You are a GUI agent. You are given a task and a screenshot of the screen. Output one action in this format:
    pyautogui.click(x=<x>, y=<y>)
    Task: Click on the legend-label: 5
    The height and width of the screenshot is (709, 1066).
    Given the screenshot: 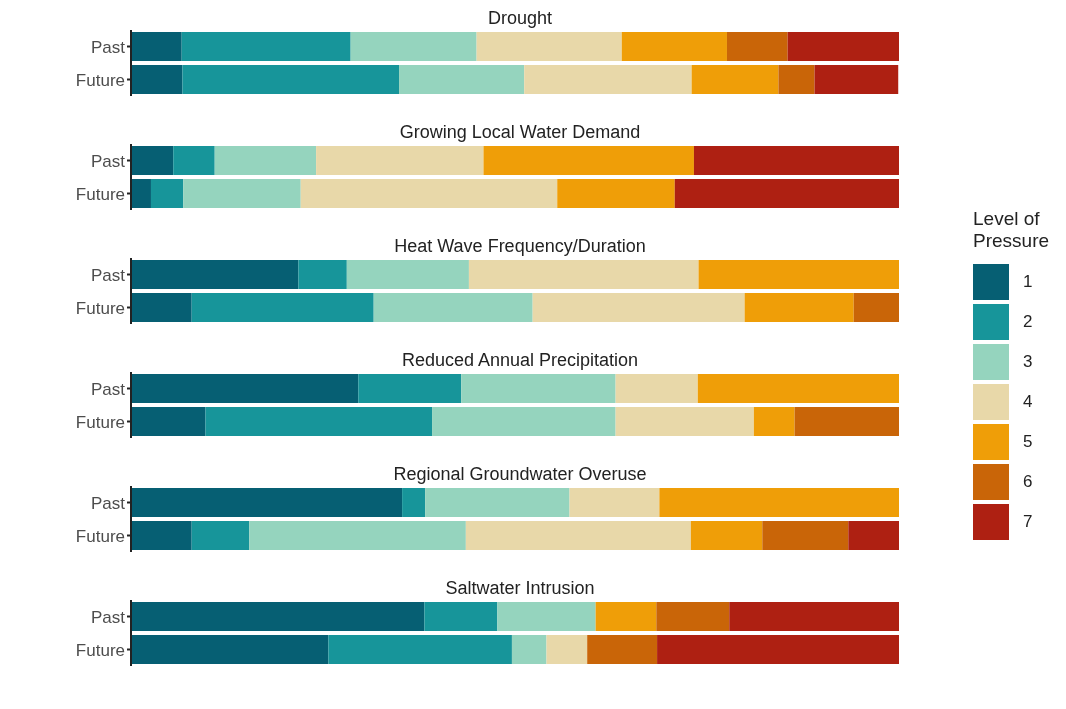 What is the action you would take?
    pyautogui.click(x=1028, y=442)
    